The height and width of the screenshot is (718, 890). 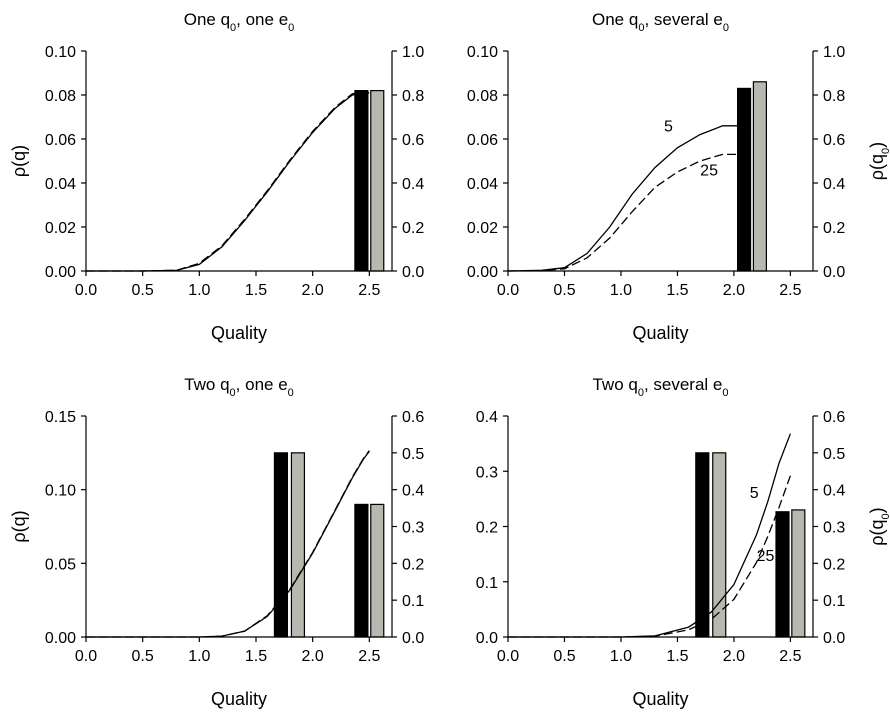 I want to click on y-tick-label: 0.04, so click(x=482, y=184).